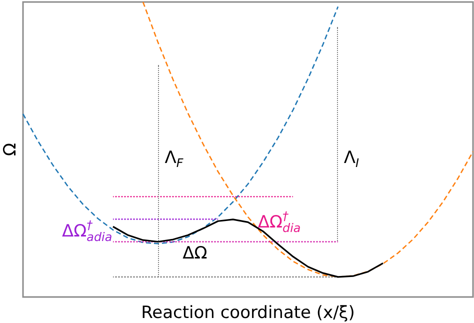  What do you see at coordinates (248, 313) in the screenshot?
I see `x-axis-title: Reaction coordinate (x/ξ)` at bounding box center [248, 313].